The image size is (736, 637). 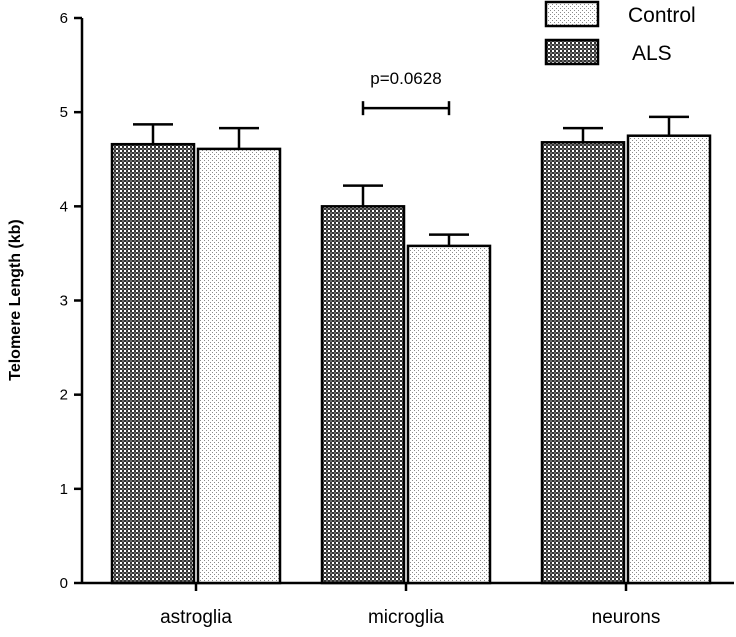 What do you see at coordinates (406, 92) in the screenshot?
I see `significance-annotations: p=0.0628` at bounding box center [406, 92].